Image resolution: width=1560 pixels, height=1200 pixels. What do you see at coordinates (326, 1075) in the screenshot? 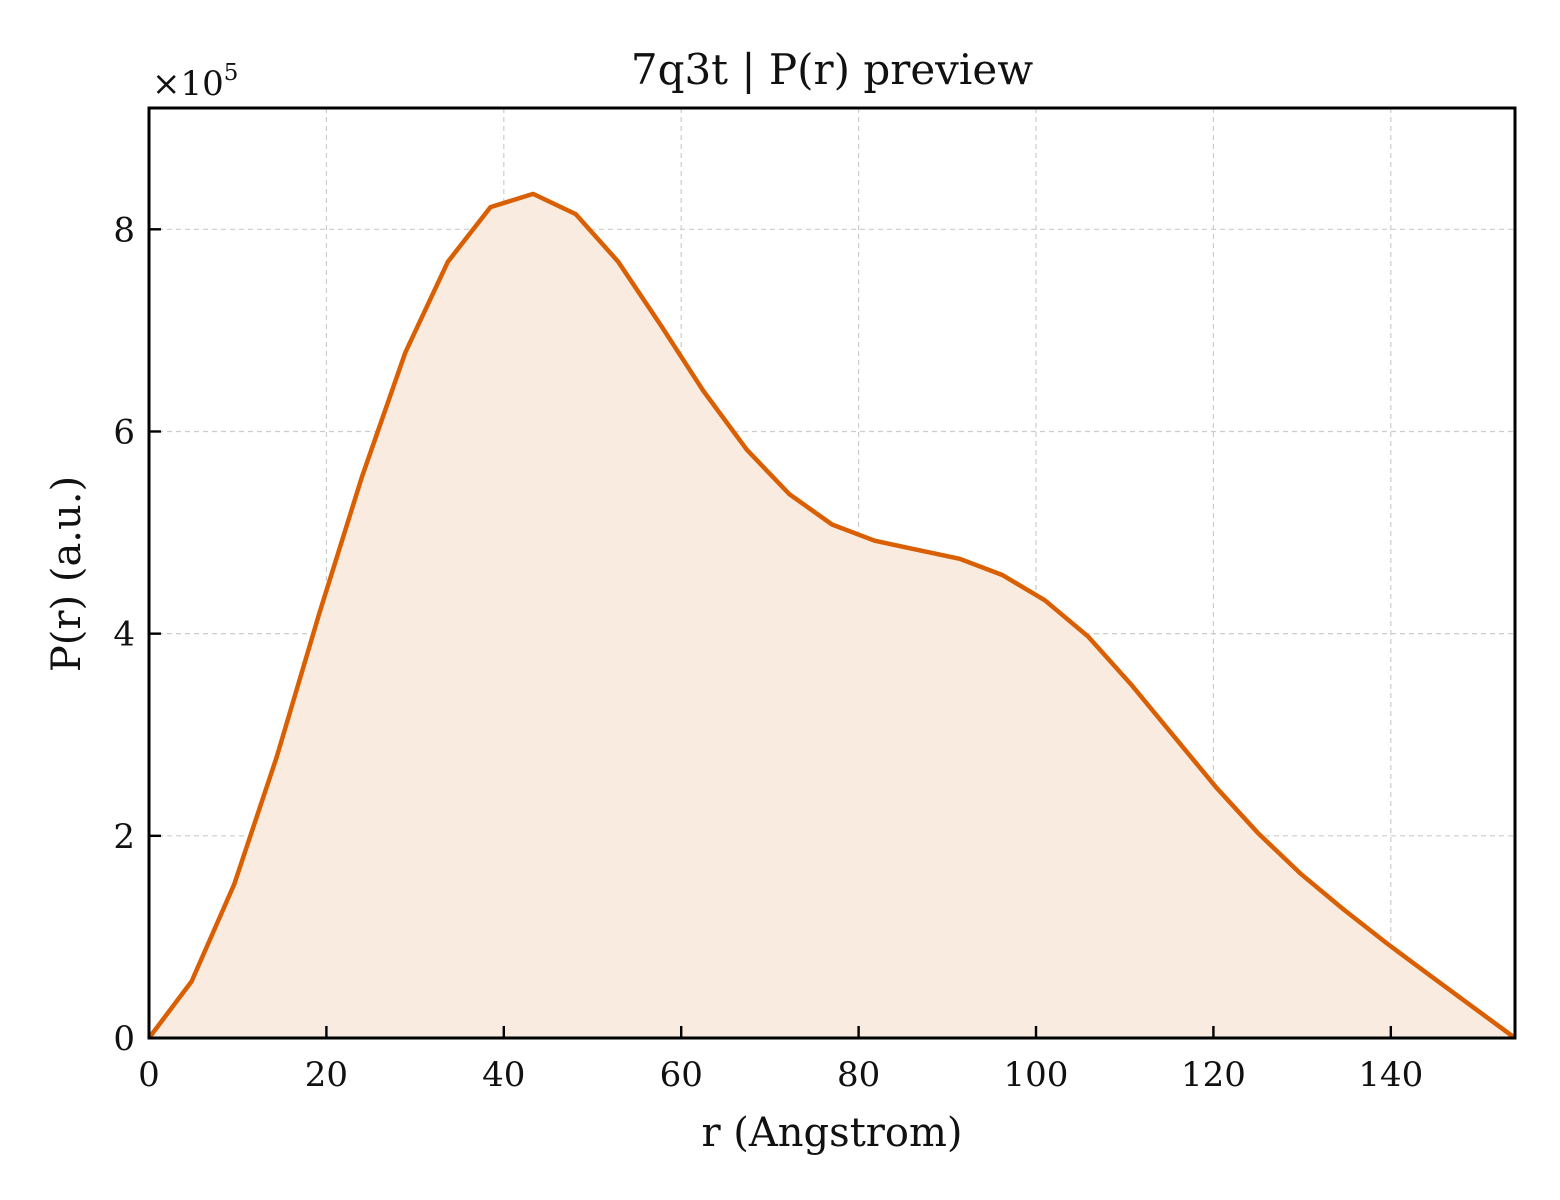
I see `x-tick-label: 20` at bounding box center [326, 1075].